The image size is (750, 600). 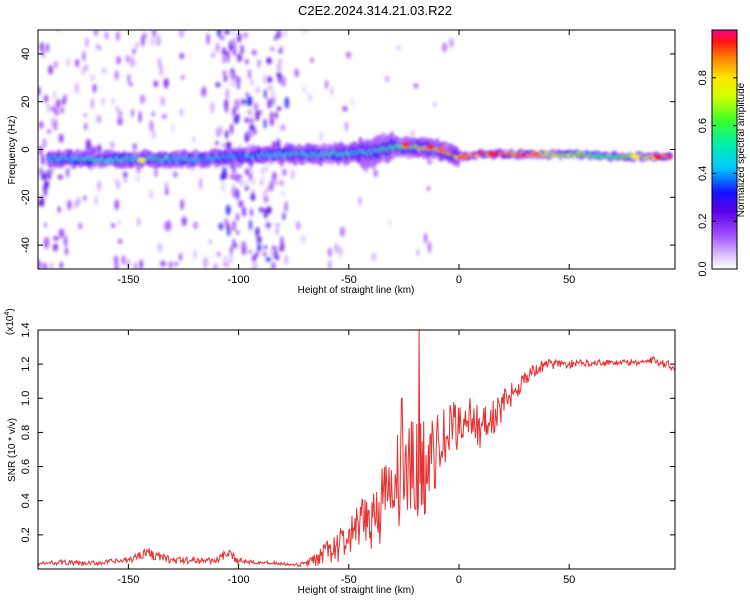 I want to click on snr-multiplier-exp: 4, so click(x=7, y=314).